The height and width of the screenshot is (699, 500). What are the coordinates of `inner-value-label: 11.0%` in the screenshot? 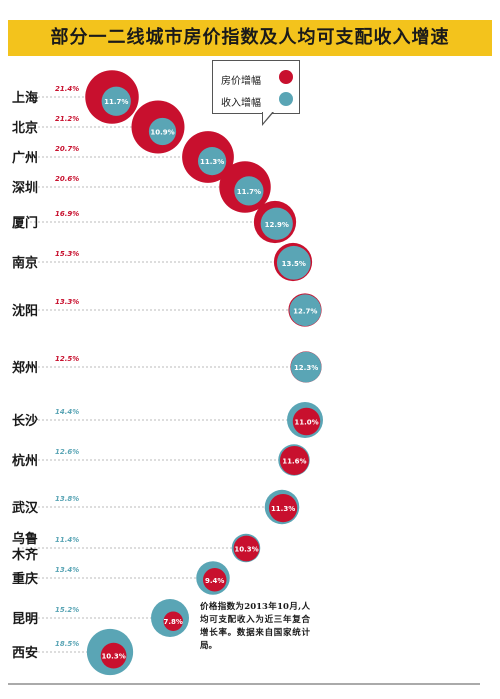 It's located at (306, 422).